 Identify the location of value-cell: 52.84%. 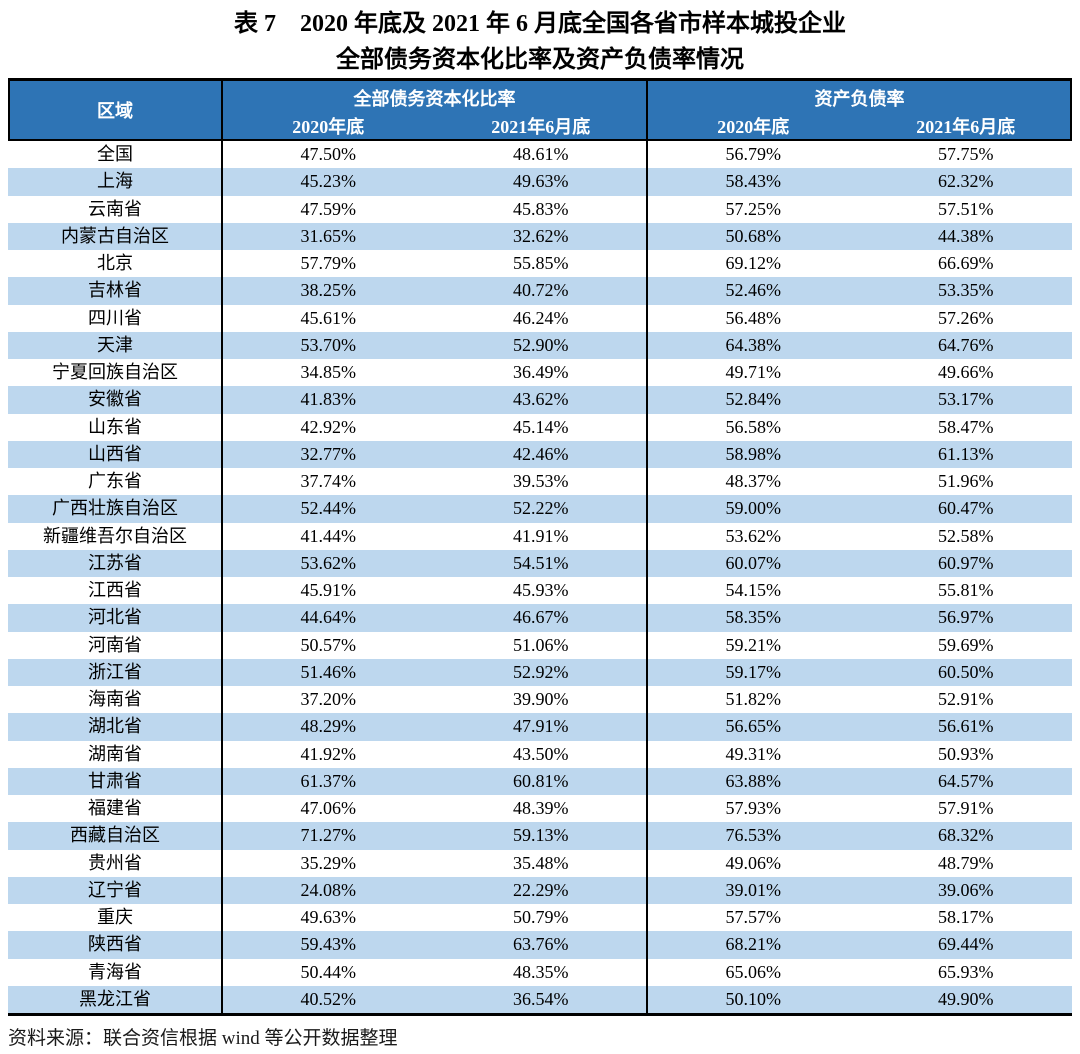
(753, 399).